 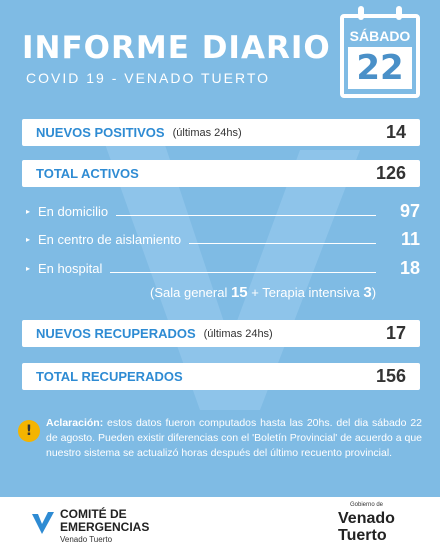 What do you see at coordinates (70, 268) in the screenshot?
I see `breakdown-label: En hospital` at bounding box center [70, 268].